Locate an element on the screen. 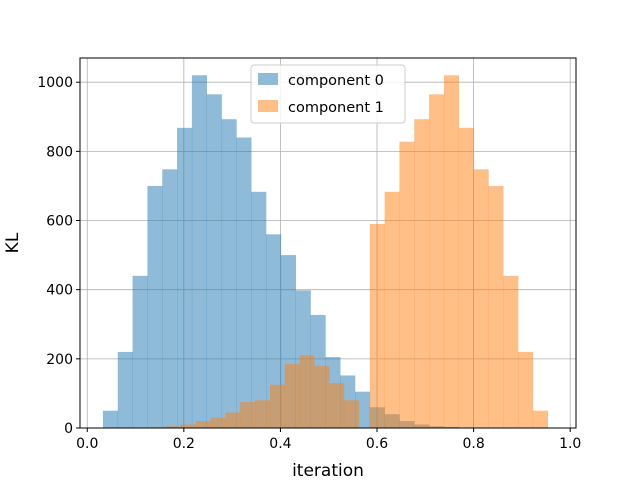  legend-box is located at coordinates (328, 94).